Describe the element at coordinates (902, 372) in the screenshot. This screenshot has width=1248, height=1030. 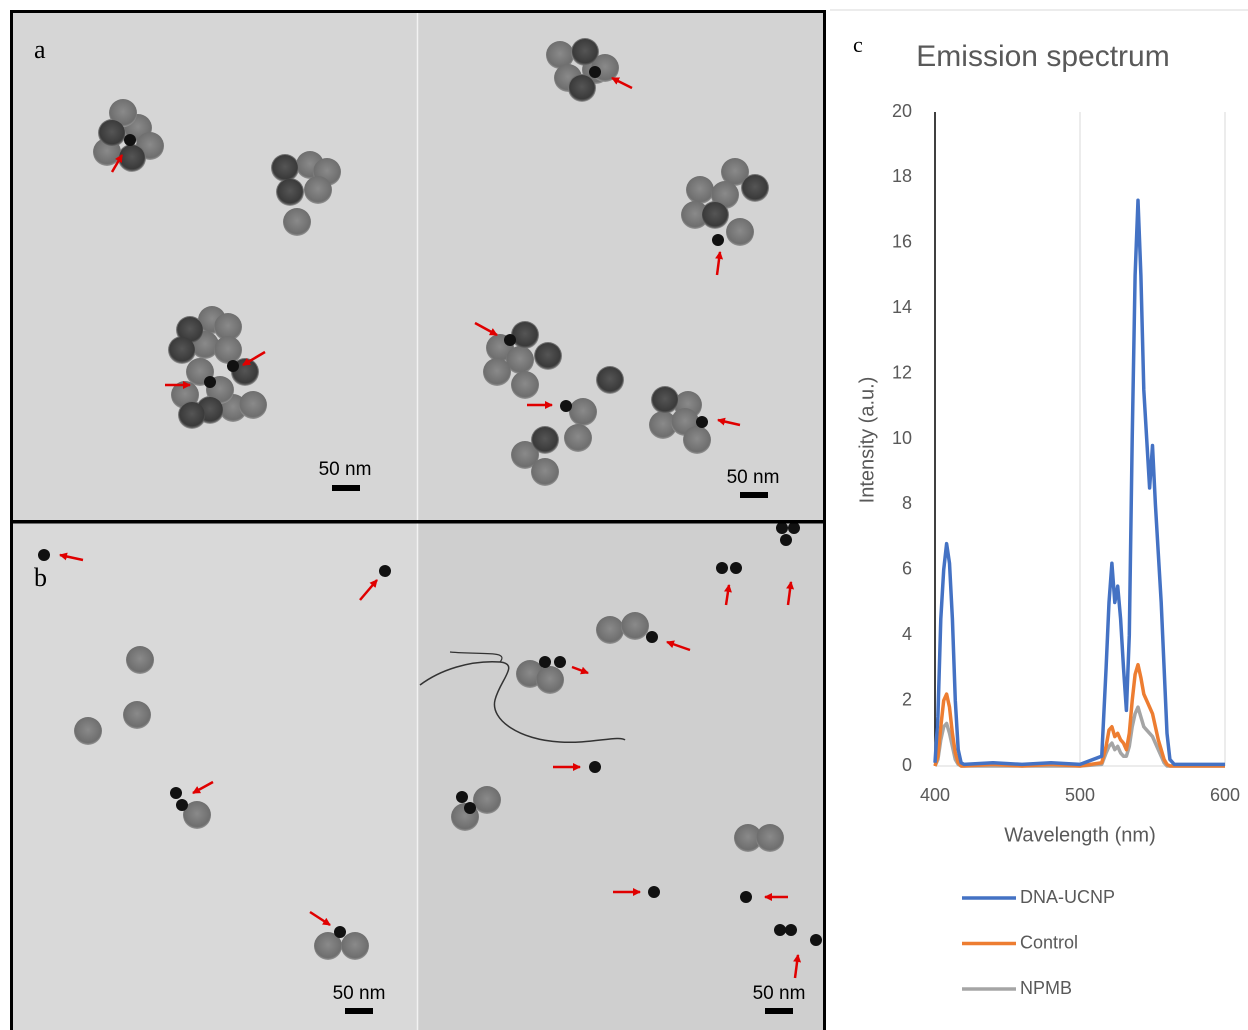
I see `y-tick-label: 12` at that location.